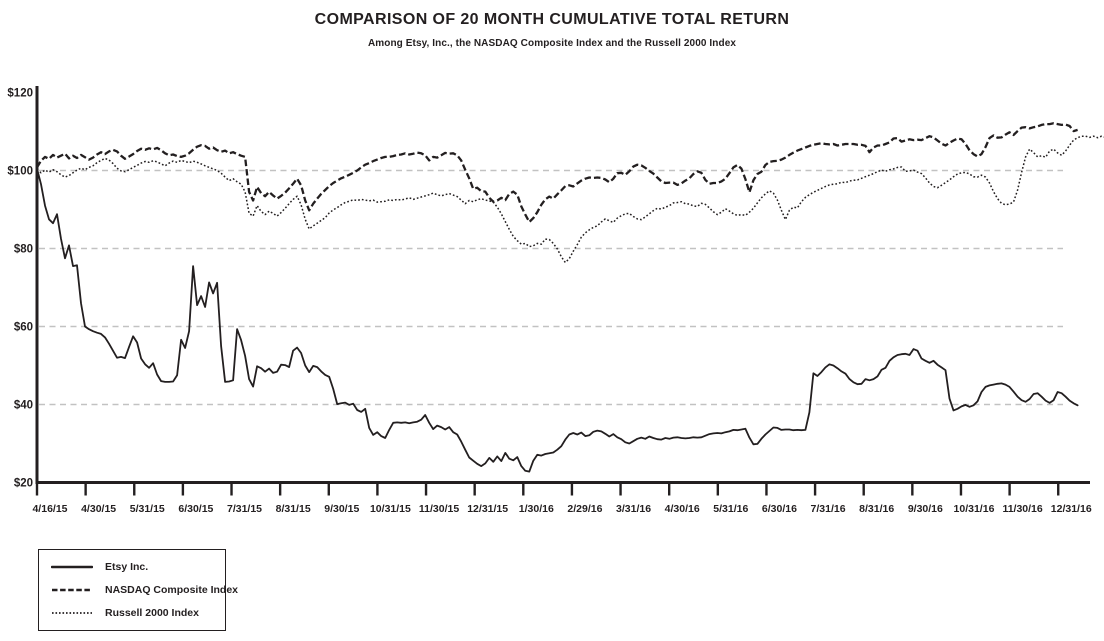  Describe the element at coordinates (172, 590) in the screenshot. I see `legend-item-label: NASDAQ Composite Index` at that location.